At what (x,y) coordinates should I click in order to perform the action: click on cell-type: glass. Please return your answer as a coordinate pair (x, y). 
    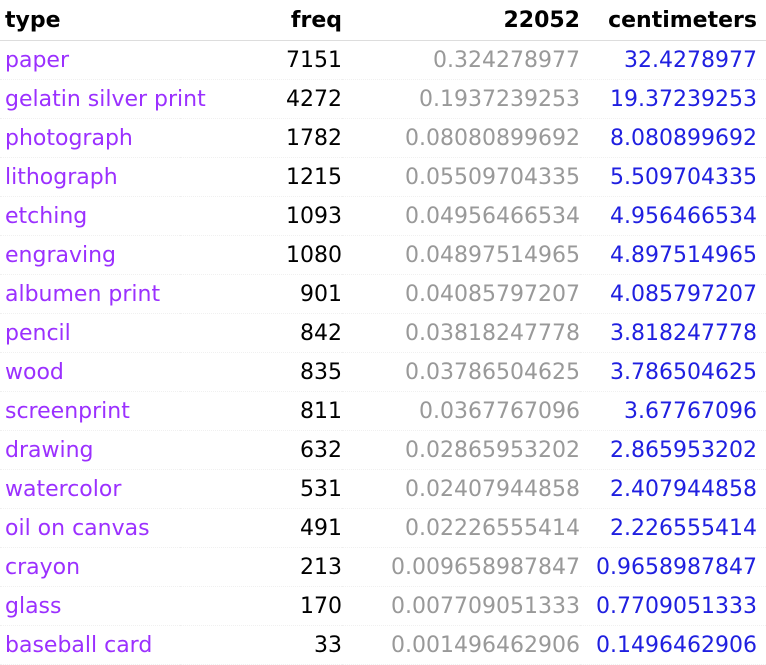
    Looking at the image, I should click on (90, 606).